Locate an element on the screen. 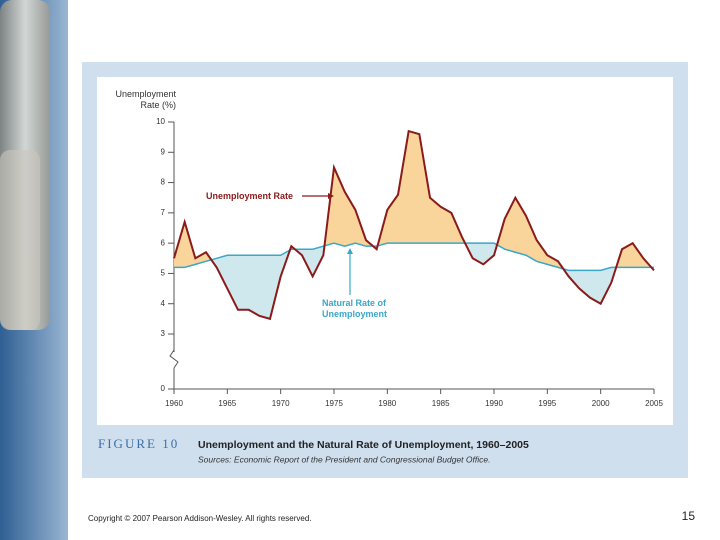  y-tick-label: 0 is located at coordinates (163, 388).